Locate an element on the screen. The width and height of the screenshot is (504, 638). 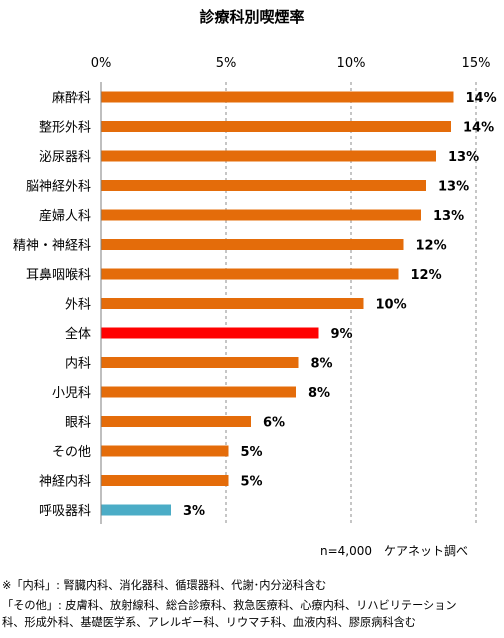
x-tick-label: 15% is located at coordinates (476, 63).